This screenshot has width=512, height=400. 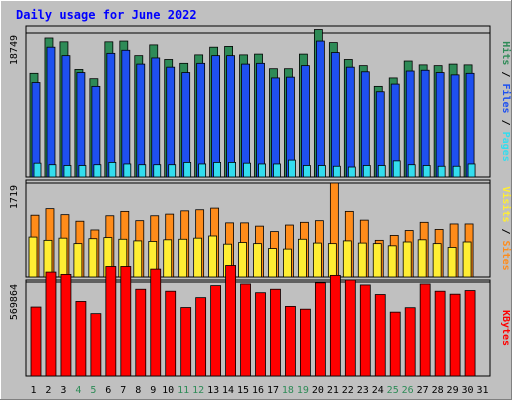 I want to click on ylabel-part-hits: Hits, so click(x=506, y=53).